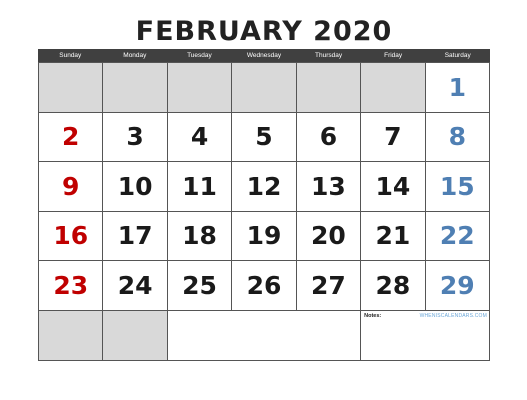  What do you see at coordinates (393, 55) in the screenshot?
I see `weekday-friday: Friday` at bounding box center [393, 55].